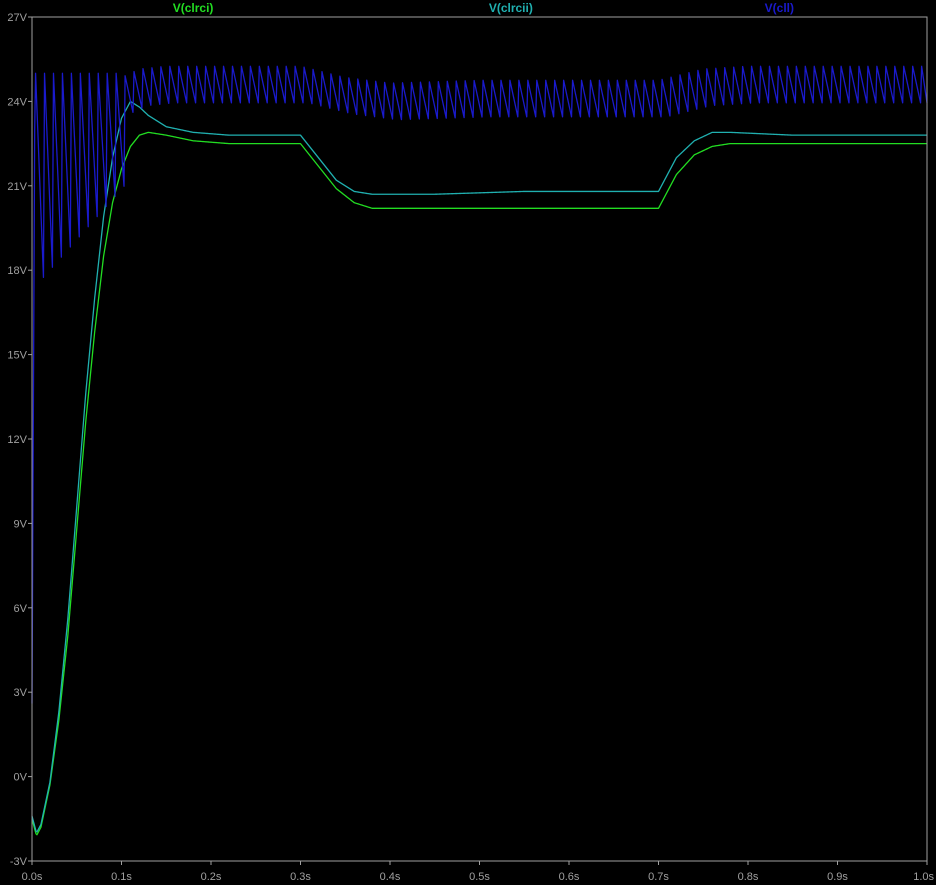 Image resolution: width=936 pixels, height=885 pixels. What do you see at coordinates (779, 8) in the screenshot?
I see `legend-entry: V(cll)` at bounding box center [779, 8].